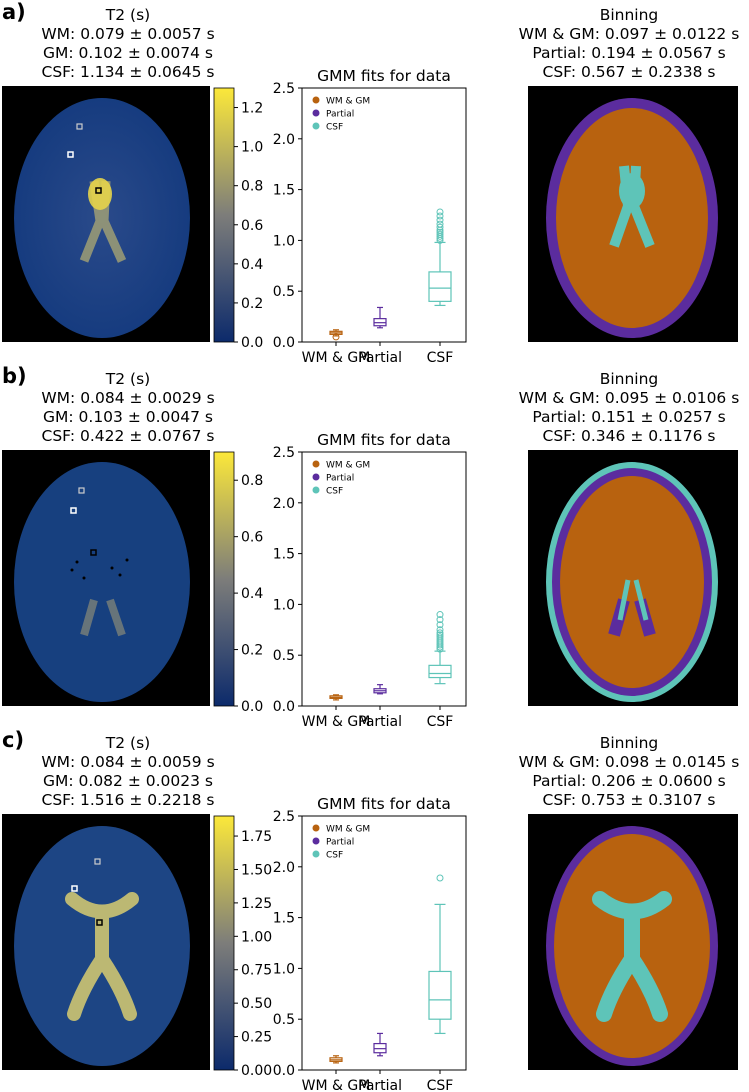 This screenshot has width=749, height=1092. What do you see at coordinates (128, 436) in the screenshot?
I see `t2-csf: CSF: 0.422 ± 0.0767 s` at bounding box center [128, 436].